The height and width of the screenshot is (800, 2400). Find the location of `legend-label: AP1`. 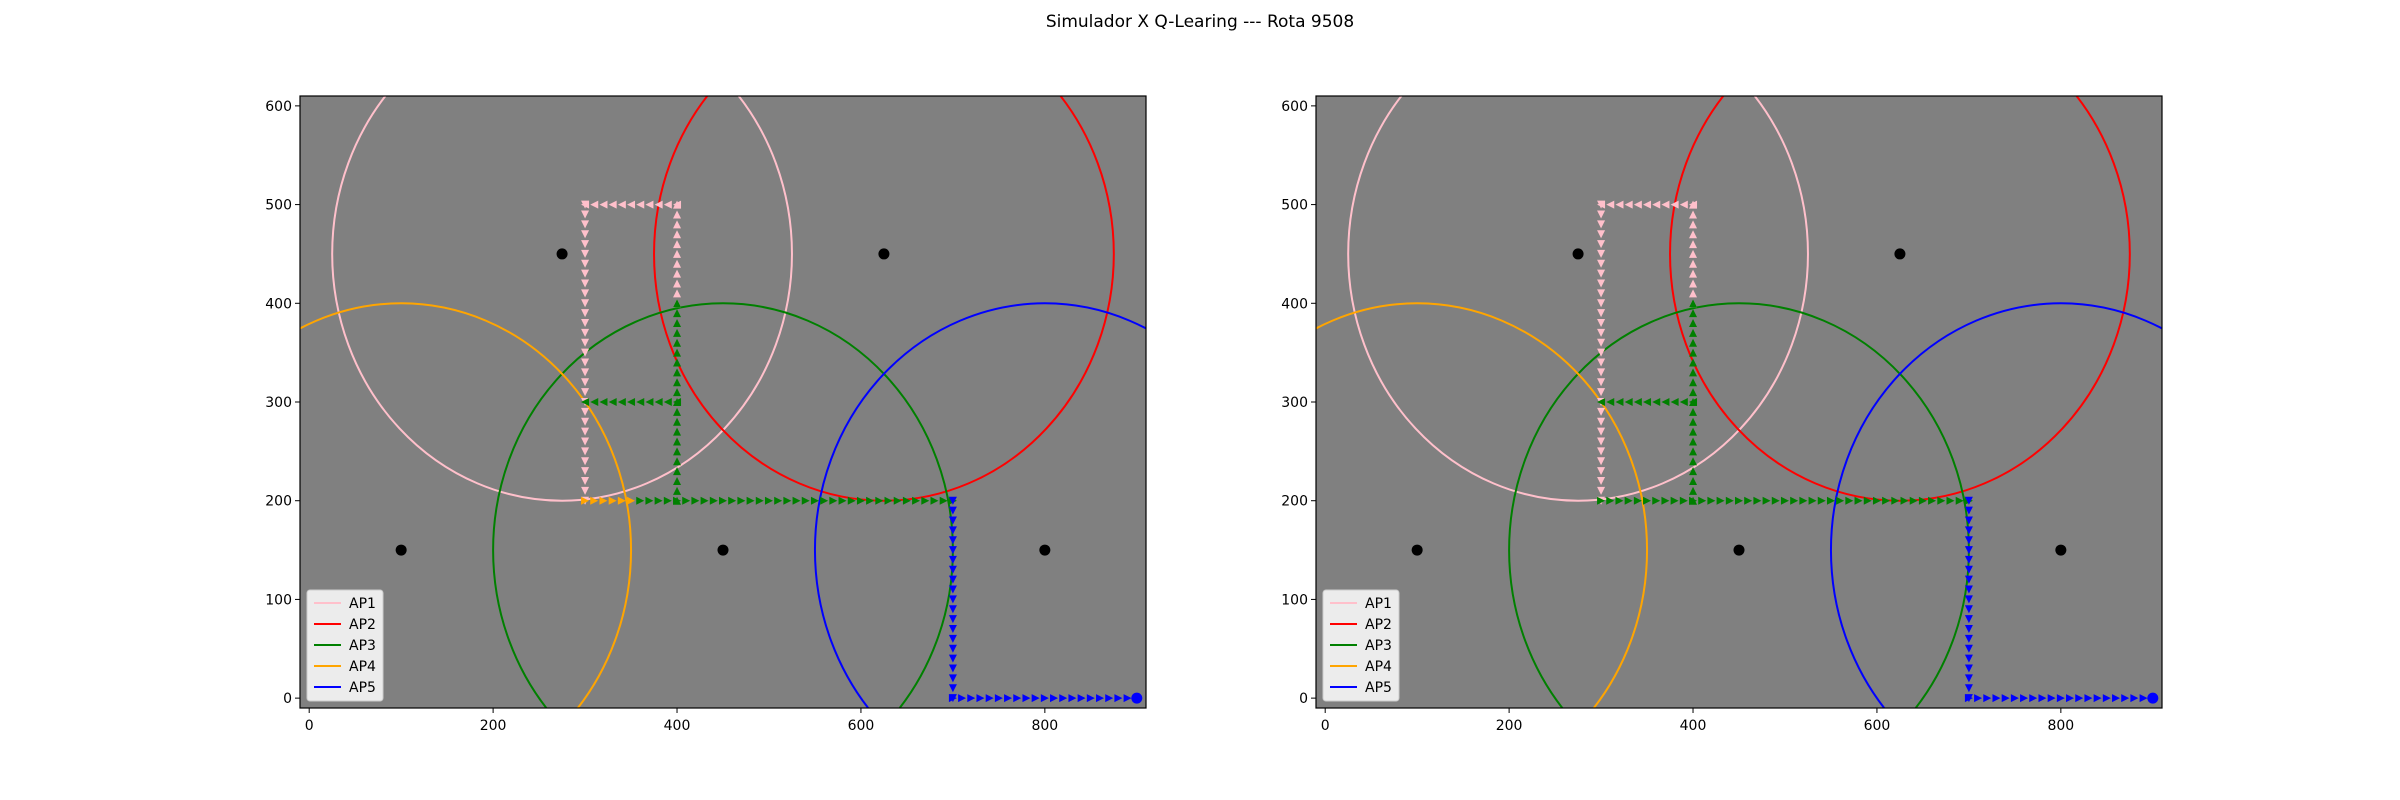

legend-label: AP1 is located at coordinates (1378, 604).